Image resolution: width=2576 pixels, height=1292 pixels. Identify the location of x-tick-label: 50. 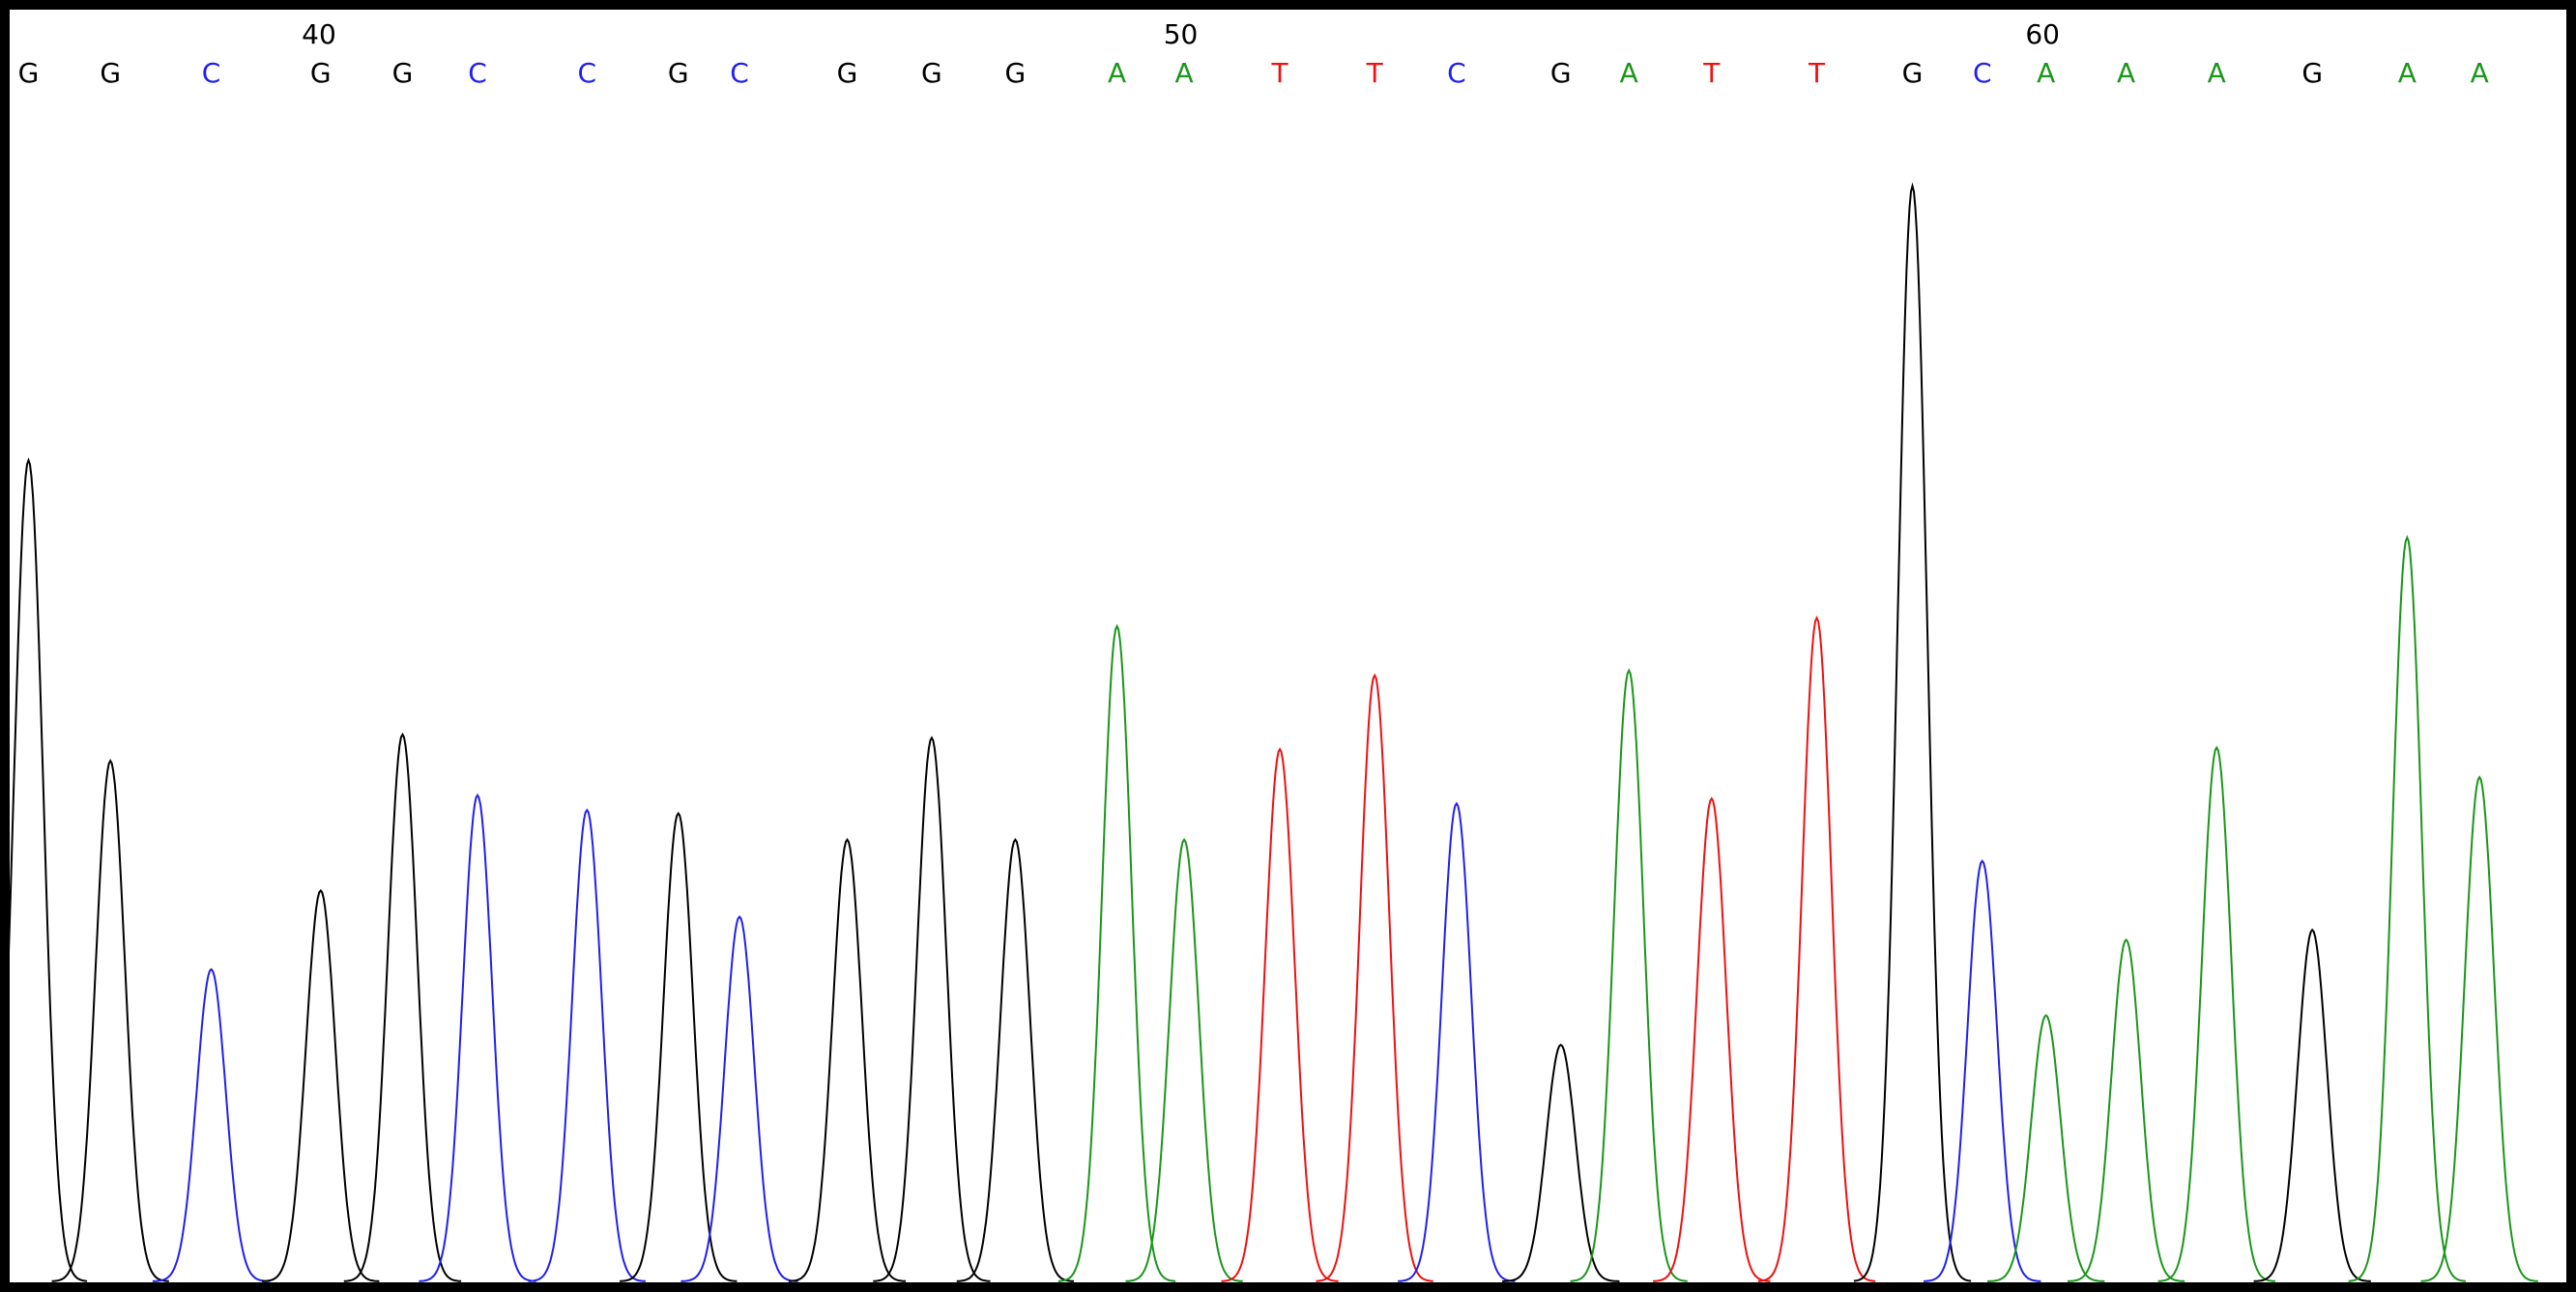
(1181, 34).